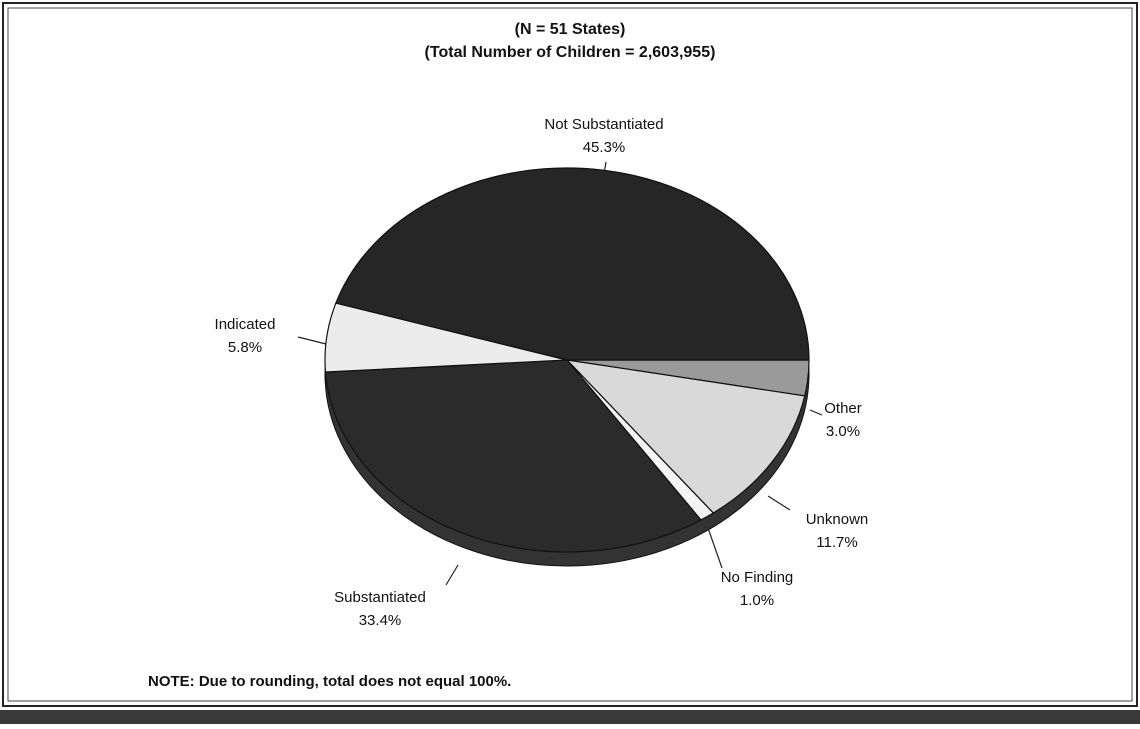 This screenshot has width=1140, height=729. I want to click on slice-value-label: 11.7%, so click(836, 542).